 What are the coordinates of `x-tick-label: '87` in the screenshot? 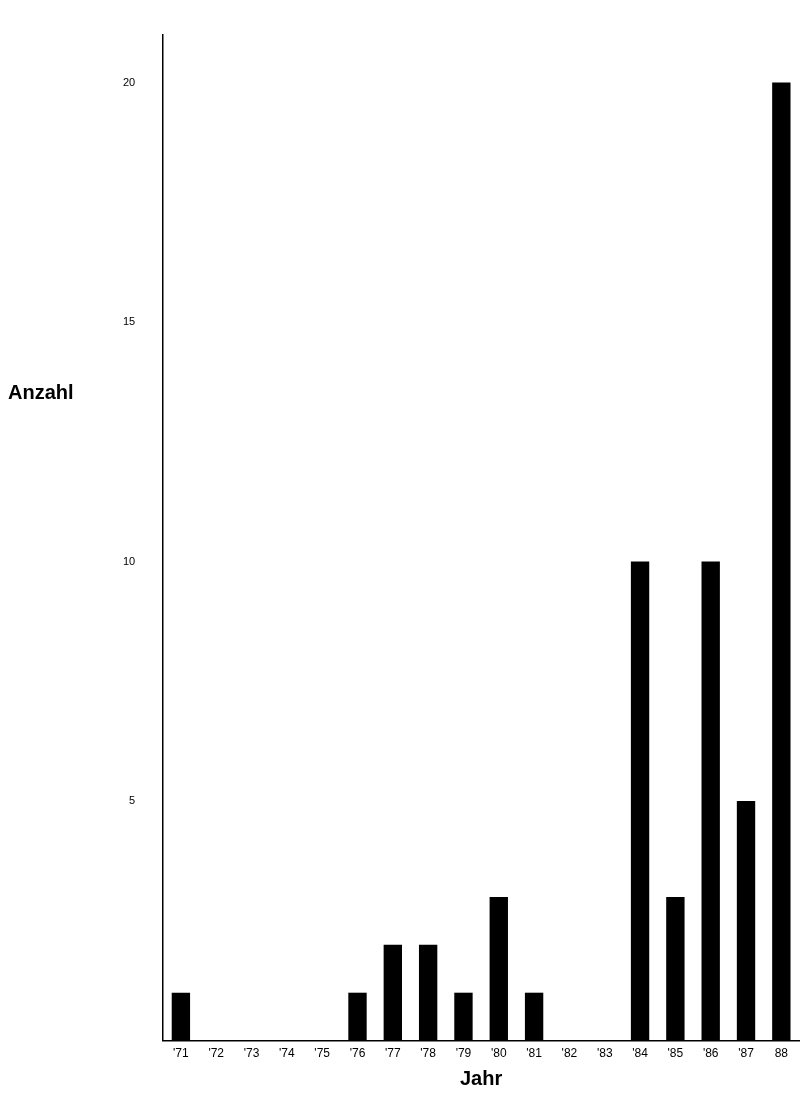 It's located at (746, 1053).